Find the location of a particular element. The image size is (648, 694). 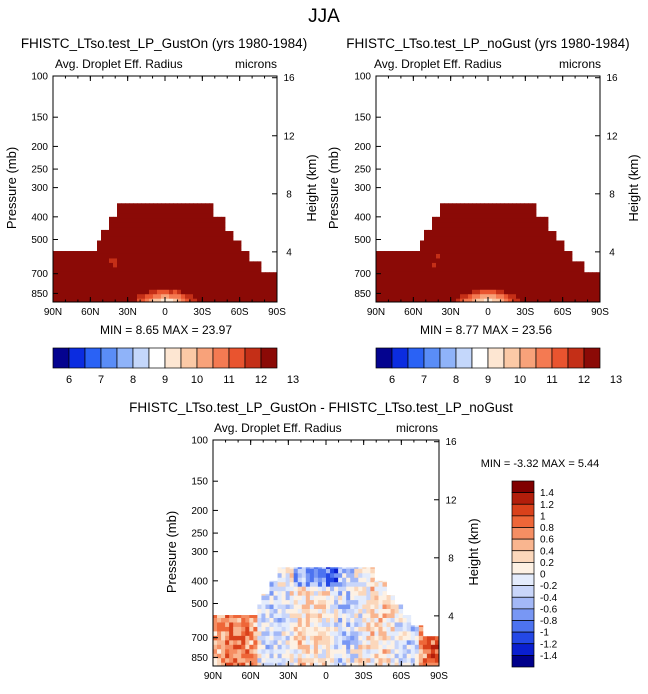

height-tick-label: 12 is located at coordinates (612, 136).